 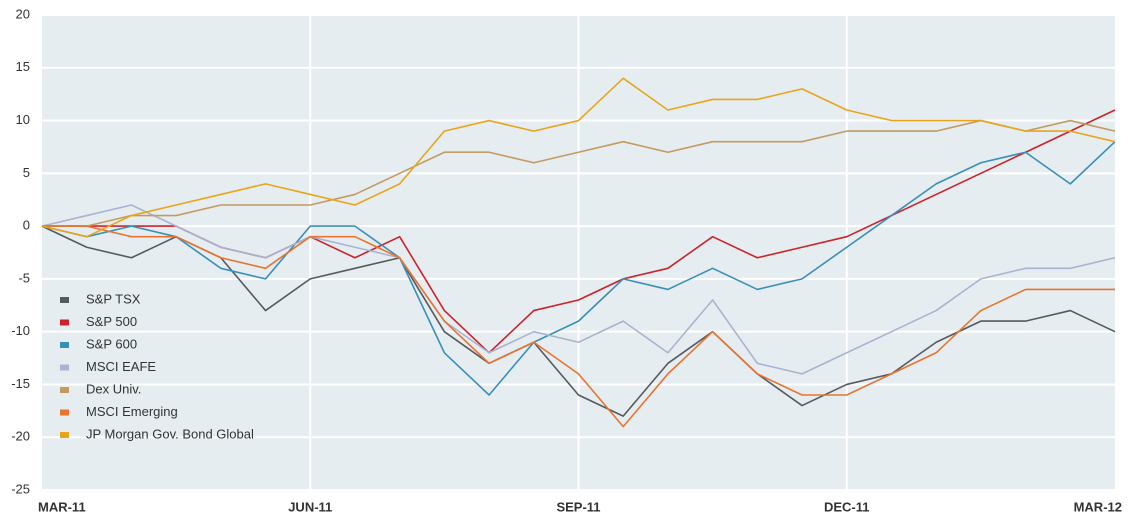 I want to click on x-tick-label: MAR-12, so click(x=1098, y=506).